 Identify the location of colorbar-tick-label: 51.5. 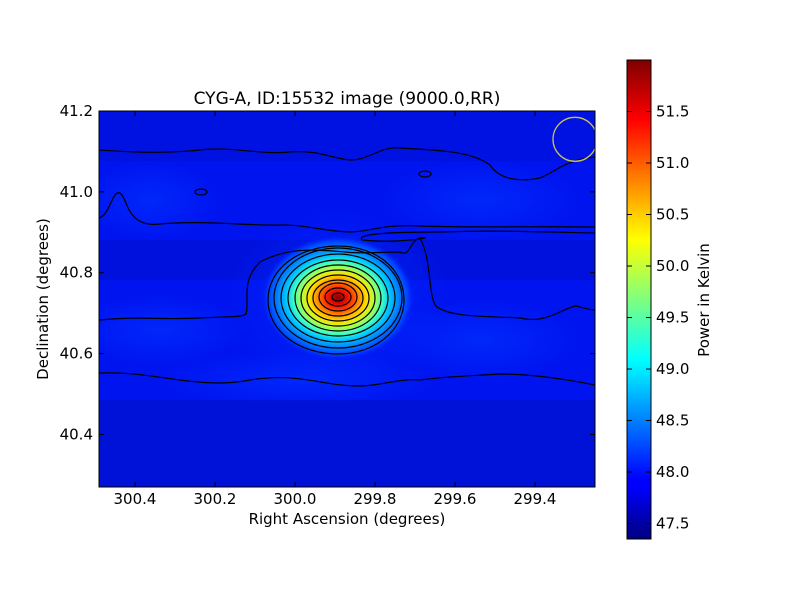
(672, 112).